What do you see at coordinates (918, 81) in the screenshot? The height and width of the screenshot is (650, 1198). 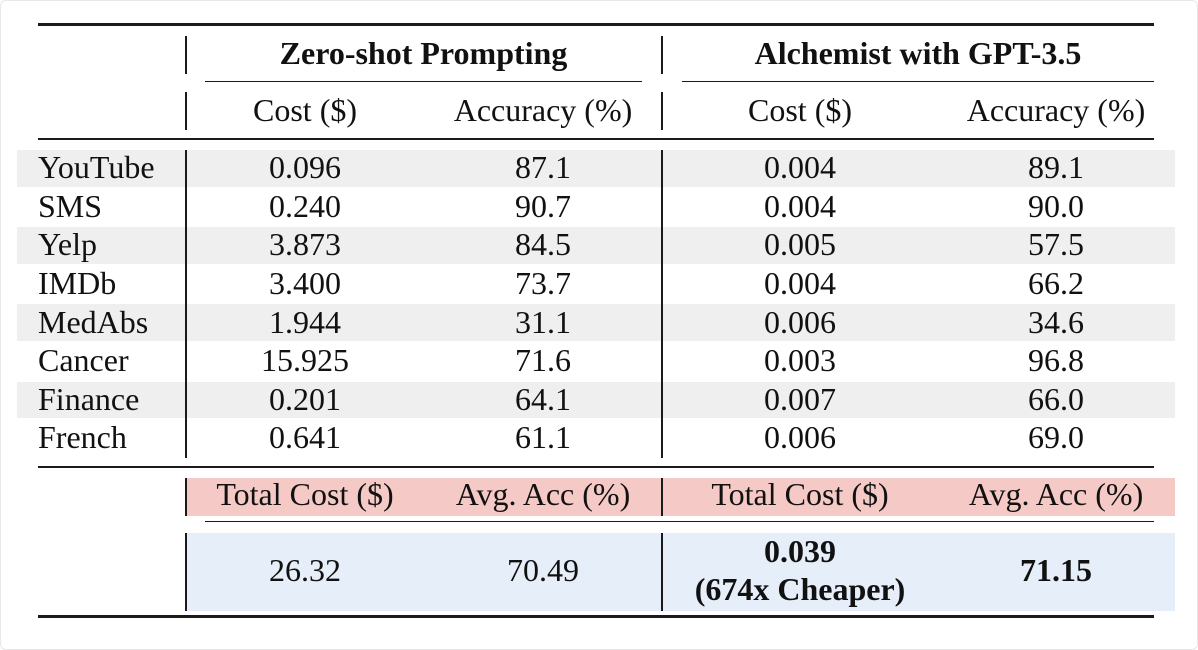 I see `group-rule-al` at bounding box center [918, 81].